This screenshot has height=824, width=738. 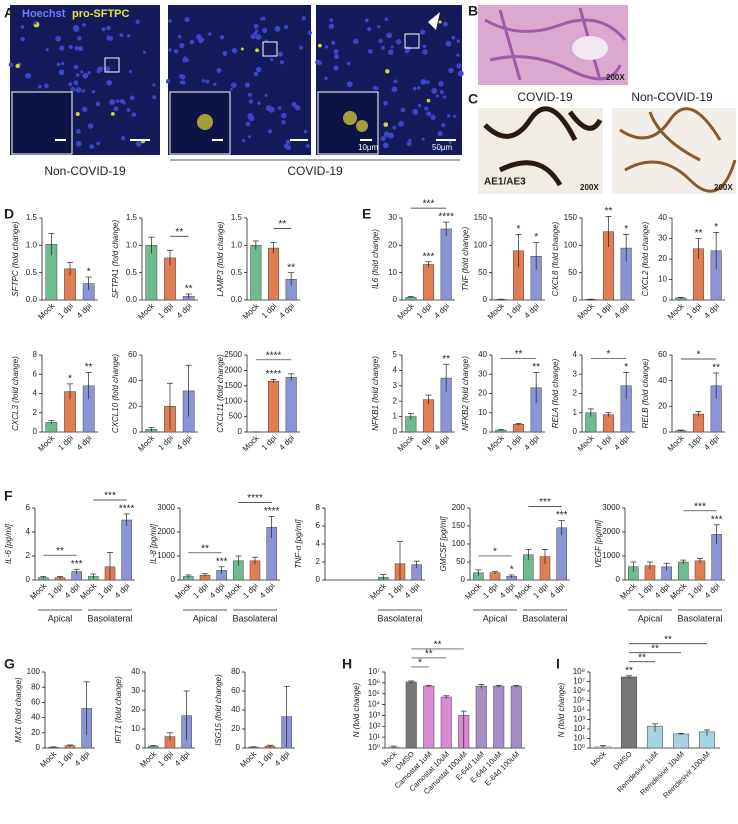 What do you see at coordinates (650, 618) in the screenshot?
I see `group-label: Apical` at bounding box center [650, 618].